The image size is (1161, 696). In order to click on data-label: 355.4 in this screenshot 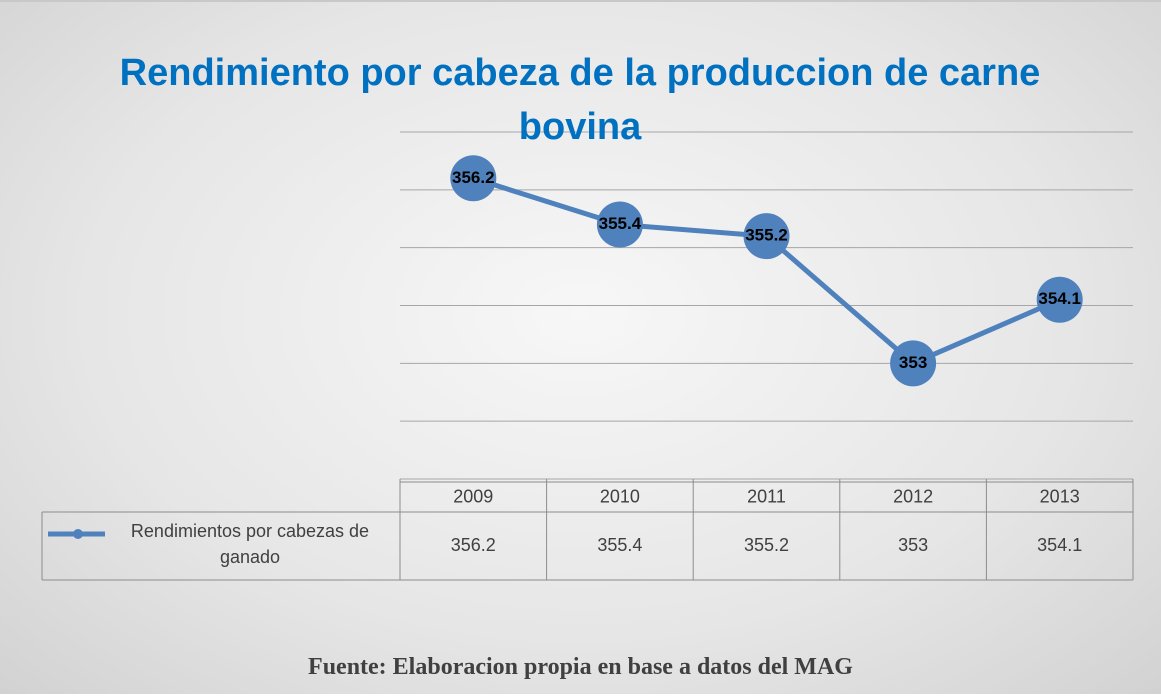, I will do `click(620, 223)`.